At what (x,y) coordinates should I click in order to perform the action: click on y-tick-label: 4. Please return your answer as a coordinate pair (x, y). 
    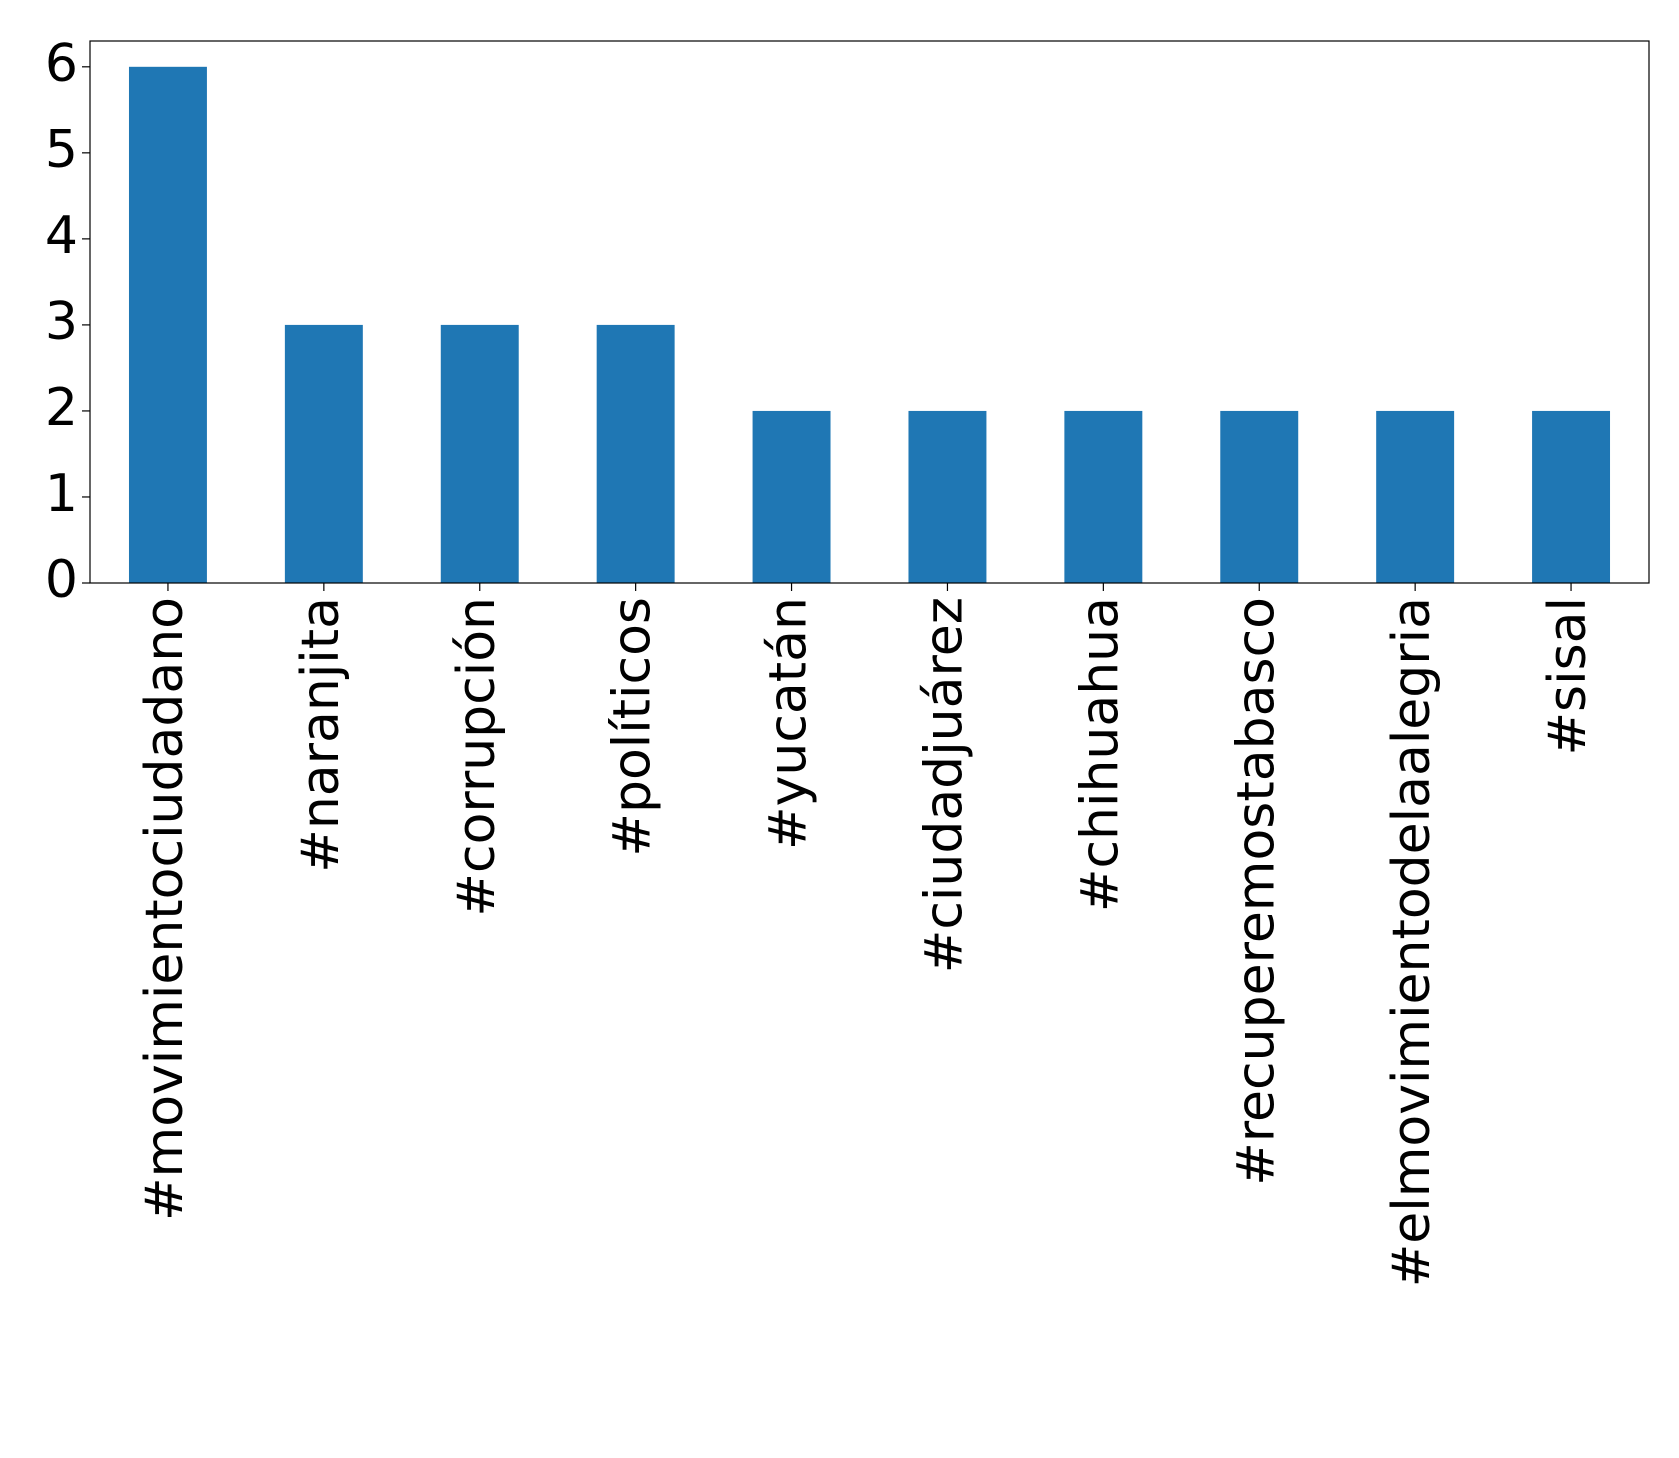
    Looking at the image, I should click on (61, 236).